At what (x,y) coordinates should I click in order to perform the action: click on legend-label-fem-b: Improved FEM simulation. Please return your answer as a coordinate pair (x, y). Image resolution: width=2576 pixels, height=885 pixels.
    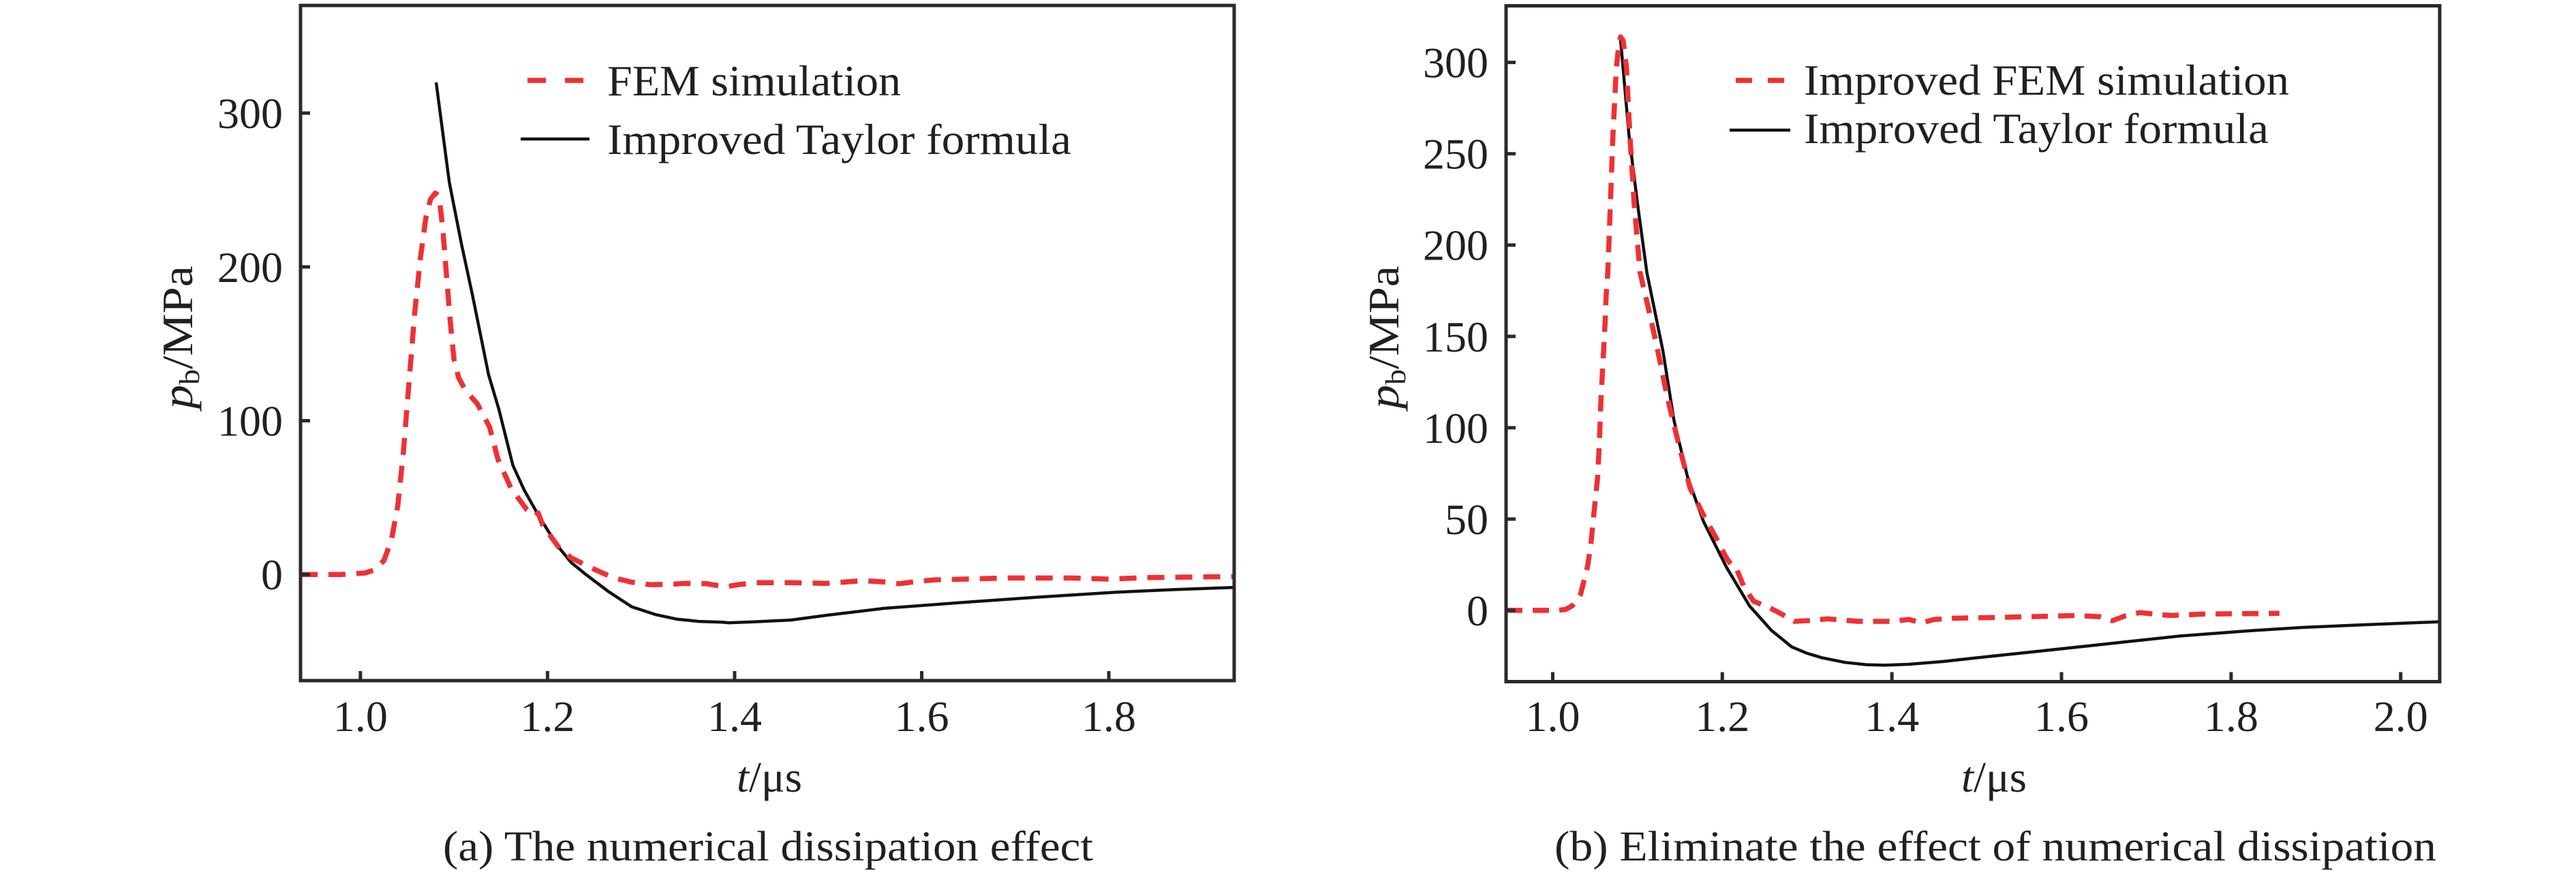
    Looking at the image, I should click on (2047, 80).